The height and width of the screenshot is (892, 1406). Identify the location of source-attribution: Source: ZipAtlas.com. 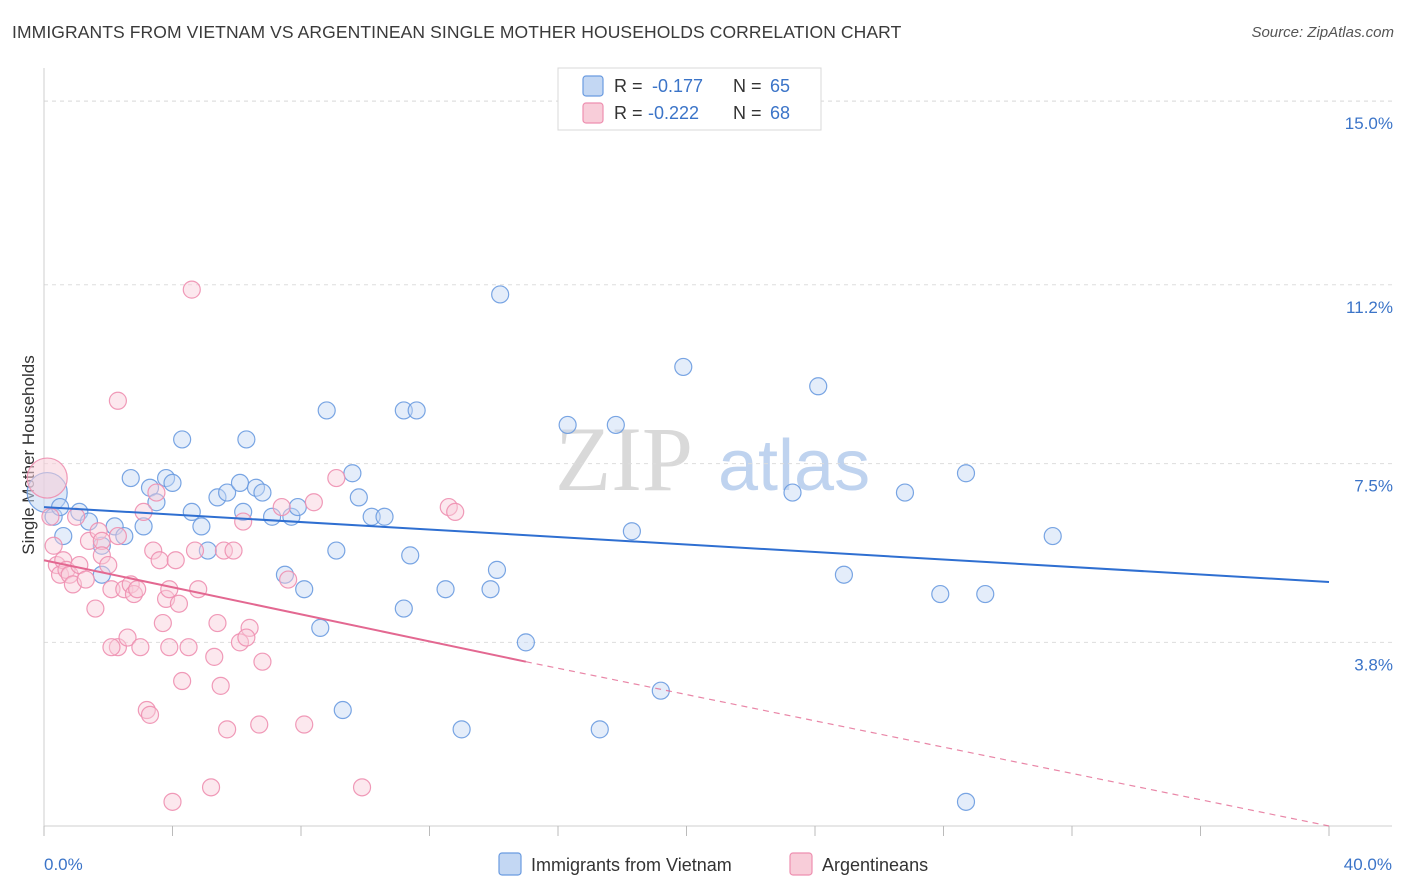
(1322, 32).